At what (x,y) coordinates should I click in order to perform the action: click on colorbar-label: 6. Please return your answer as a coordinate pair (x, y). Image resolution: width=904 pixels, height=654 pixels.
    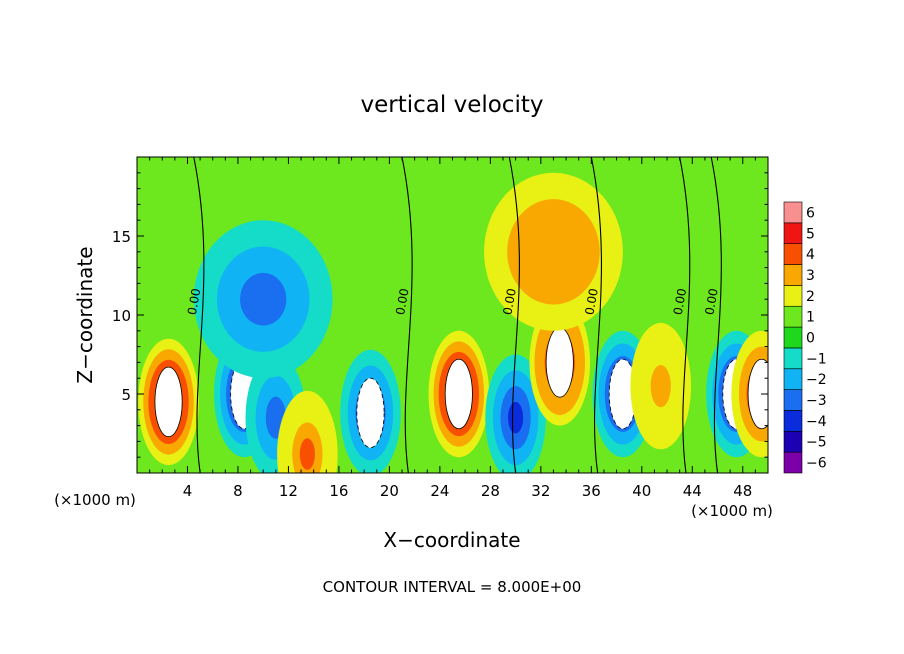
    Looking at the image, I should click on (810, 213).